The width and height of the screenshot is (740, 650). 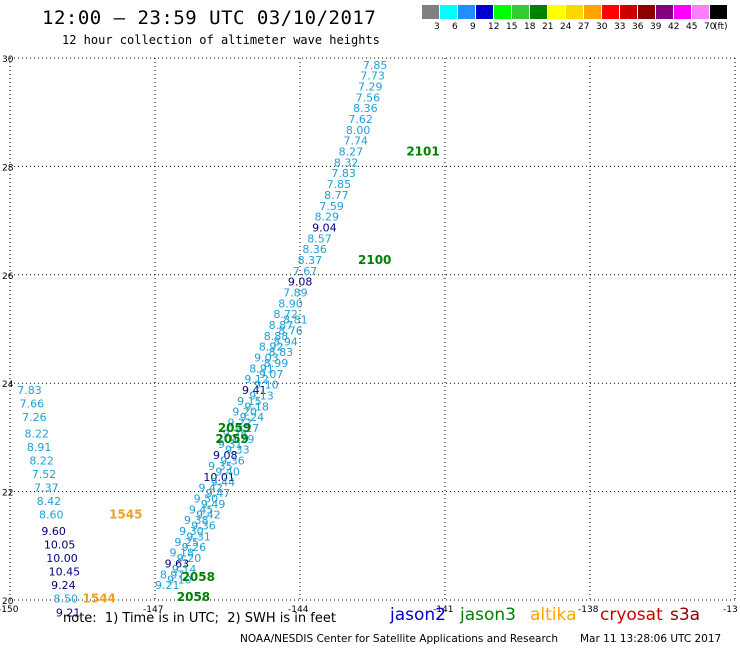 I want to click on wave-height-value: 8.29, so click(x=327, y=217).